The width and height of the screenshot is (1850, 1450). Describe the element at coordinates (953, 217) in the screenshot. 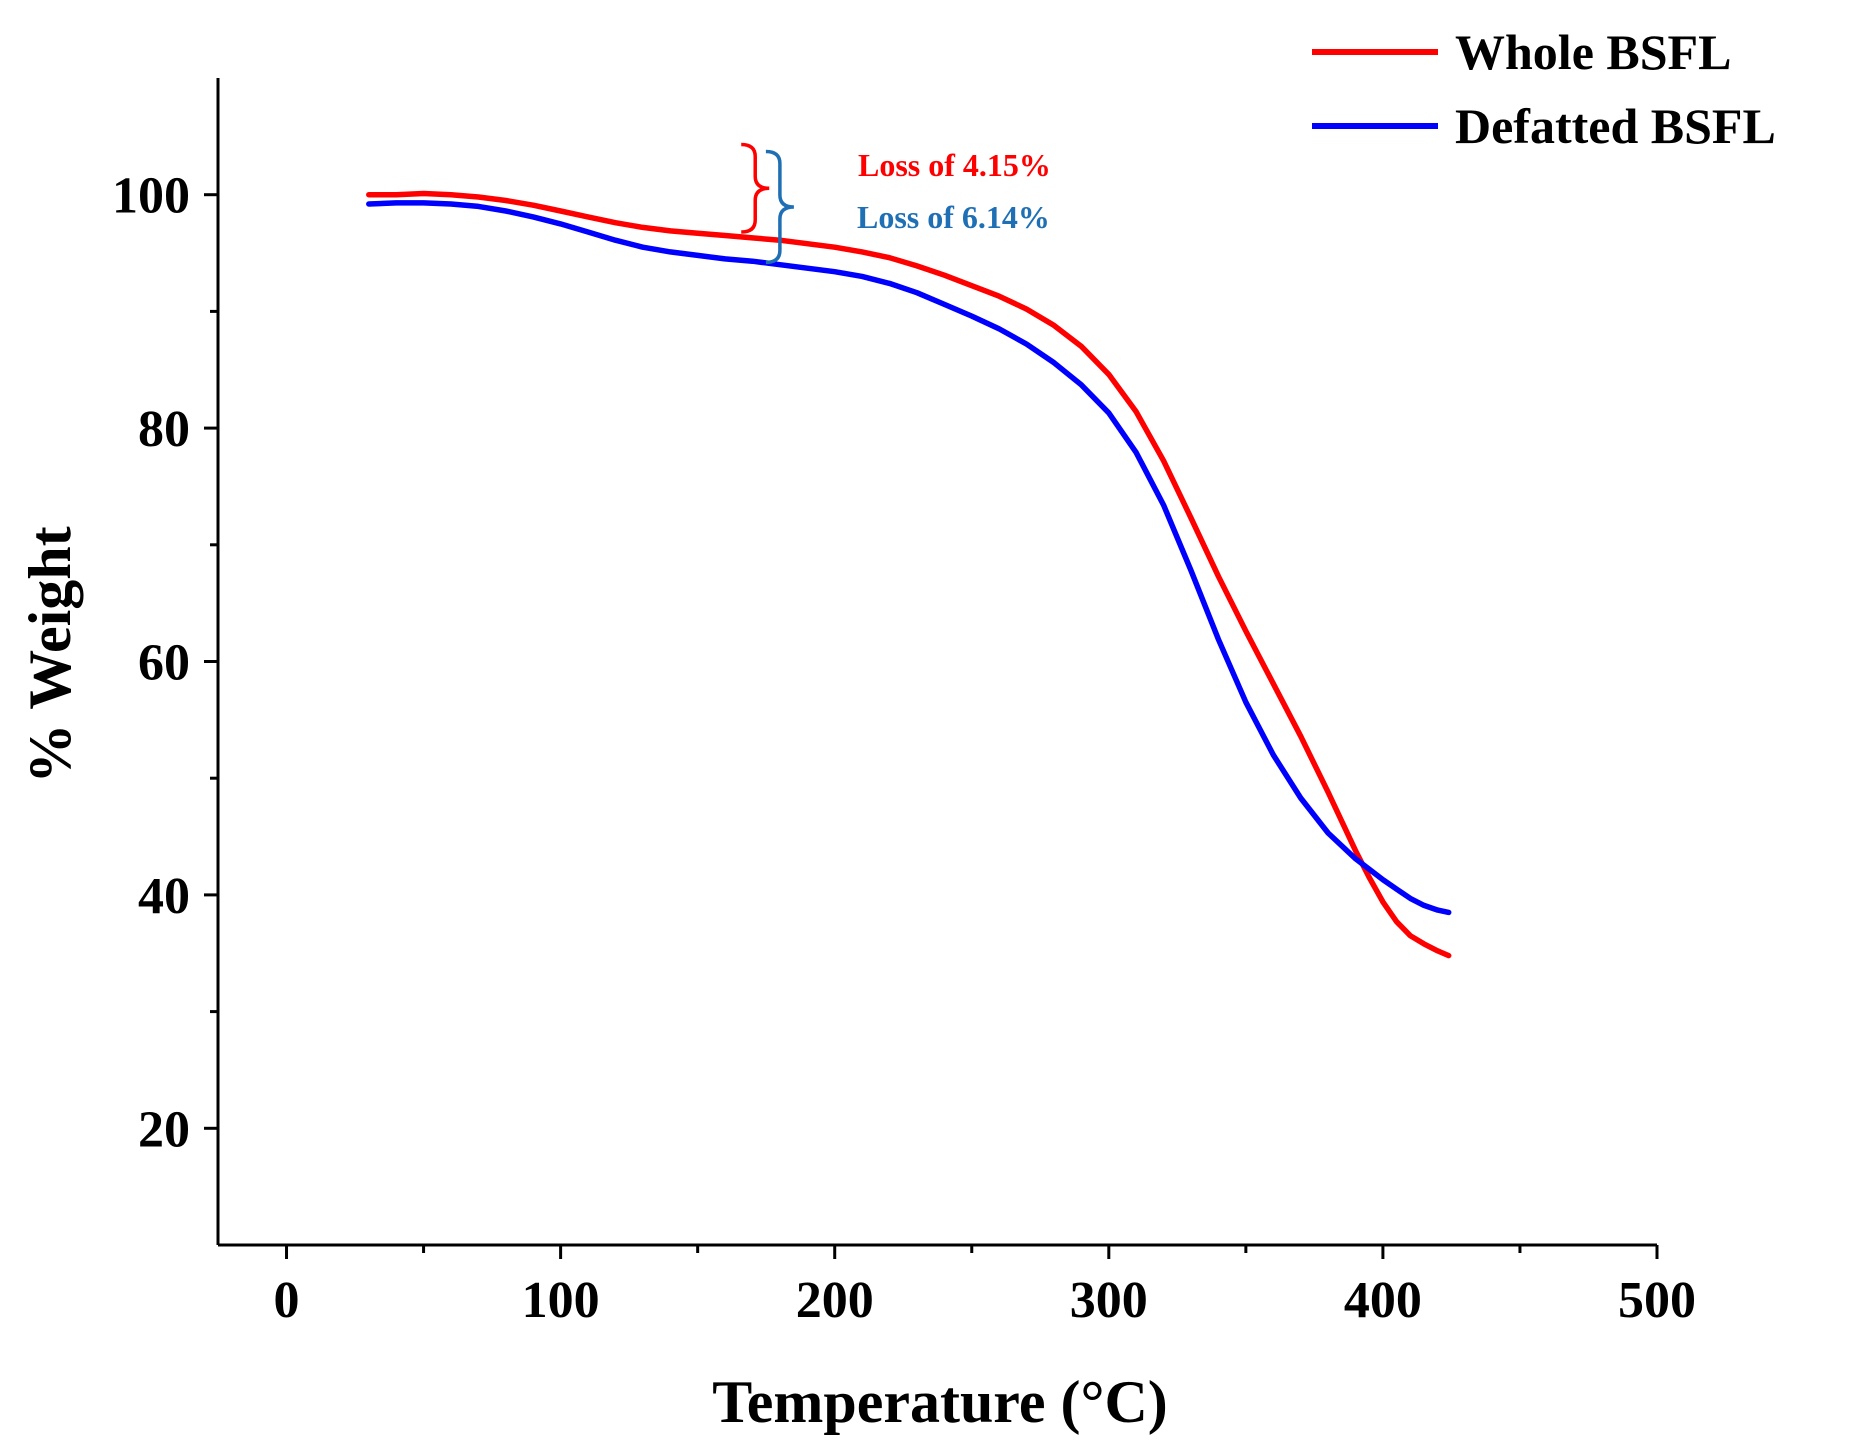

I see `loss-label-2: Loss of 6.14%` at that location.